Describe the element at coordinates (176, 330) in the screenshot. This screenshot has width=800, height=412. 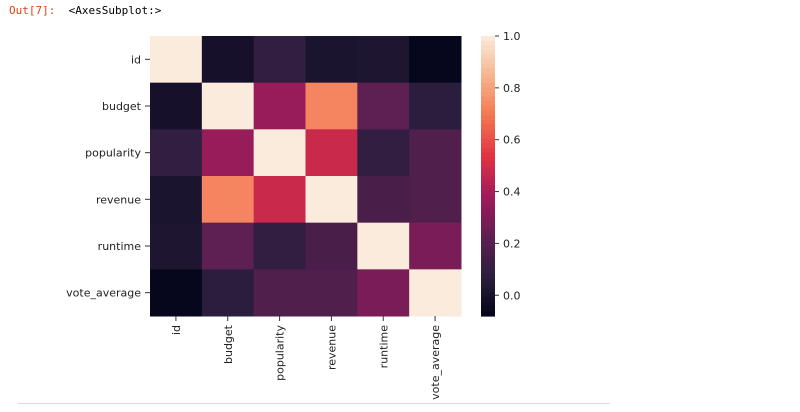
I see `x-tick-label: id` at that location.